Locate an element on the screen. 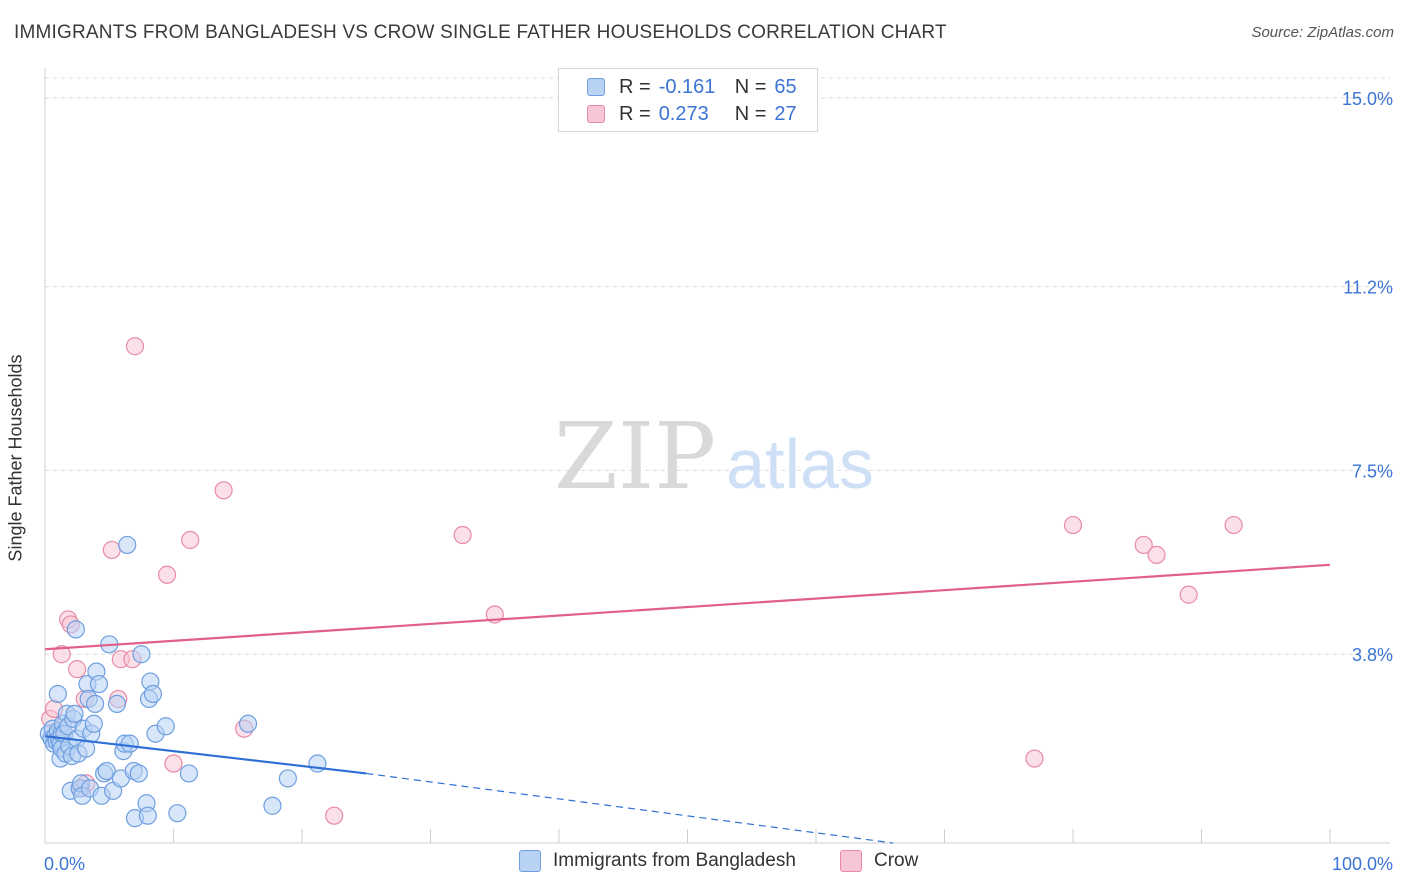 This screenshot has width=1406, height=892. bangladesh-trend-extension is located at coordinates (630, 808).